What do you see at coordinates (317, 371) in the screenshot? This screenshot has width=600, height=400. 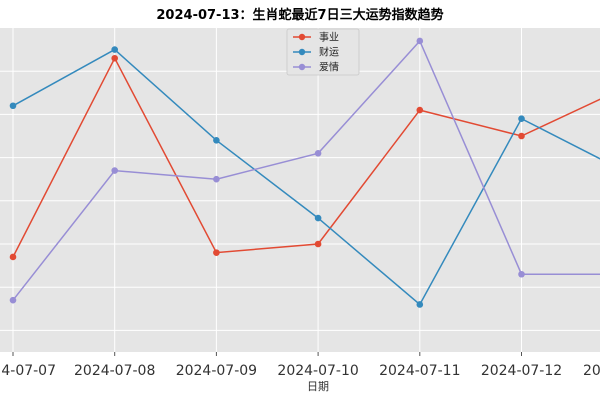 I see `x-tick-label: 2024-07-10` at bounding box center [317, 371].